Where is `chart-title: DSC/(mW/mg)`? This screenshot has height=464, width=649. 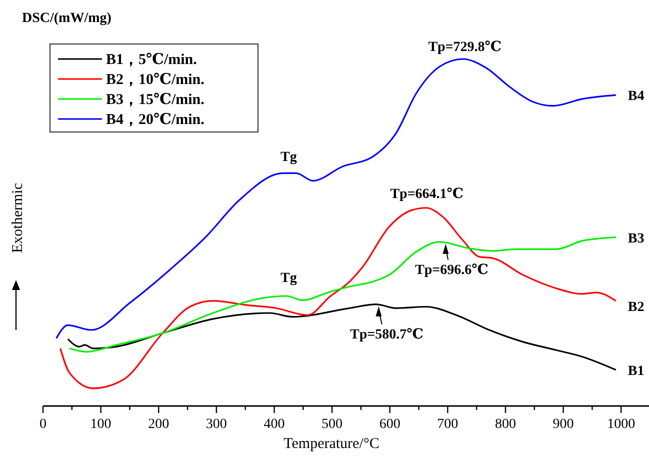
chart-title: DSC/(mW/mg) is located at coordinates (67, 18).